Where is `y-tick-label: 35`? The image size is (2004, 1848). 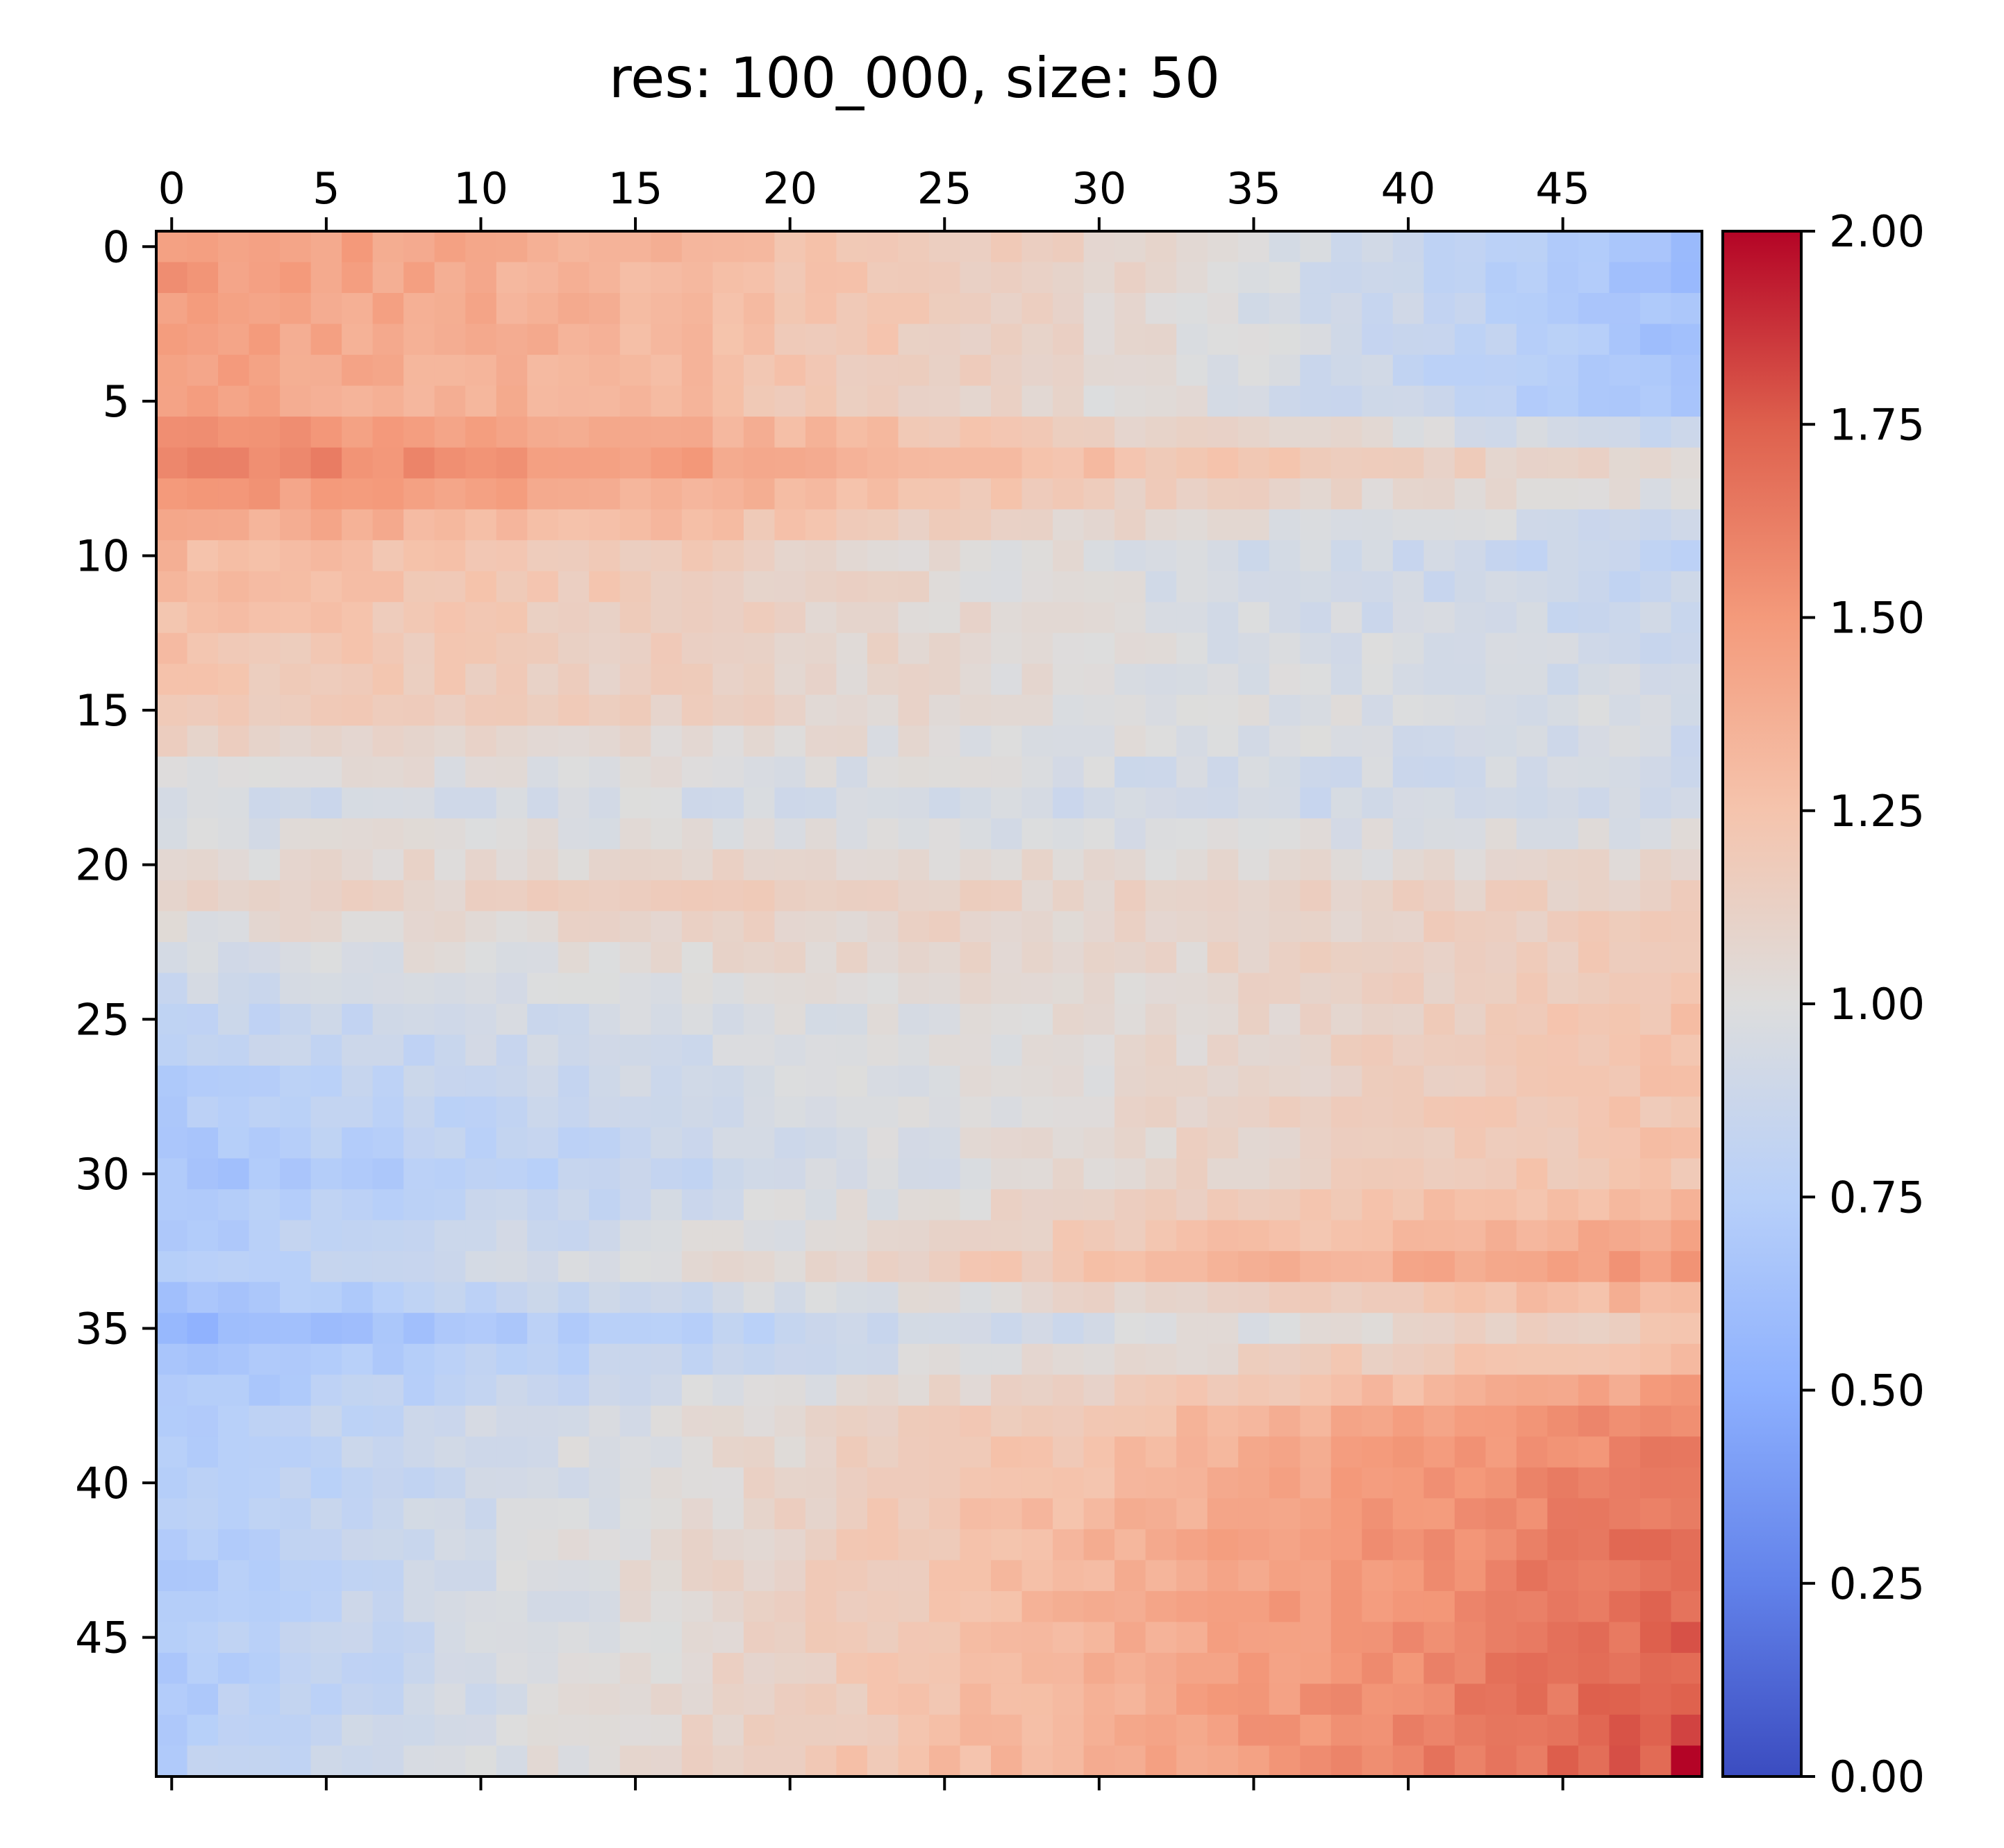
y-tick-label: 35 is located at coordinates (102, 1328).